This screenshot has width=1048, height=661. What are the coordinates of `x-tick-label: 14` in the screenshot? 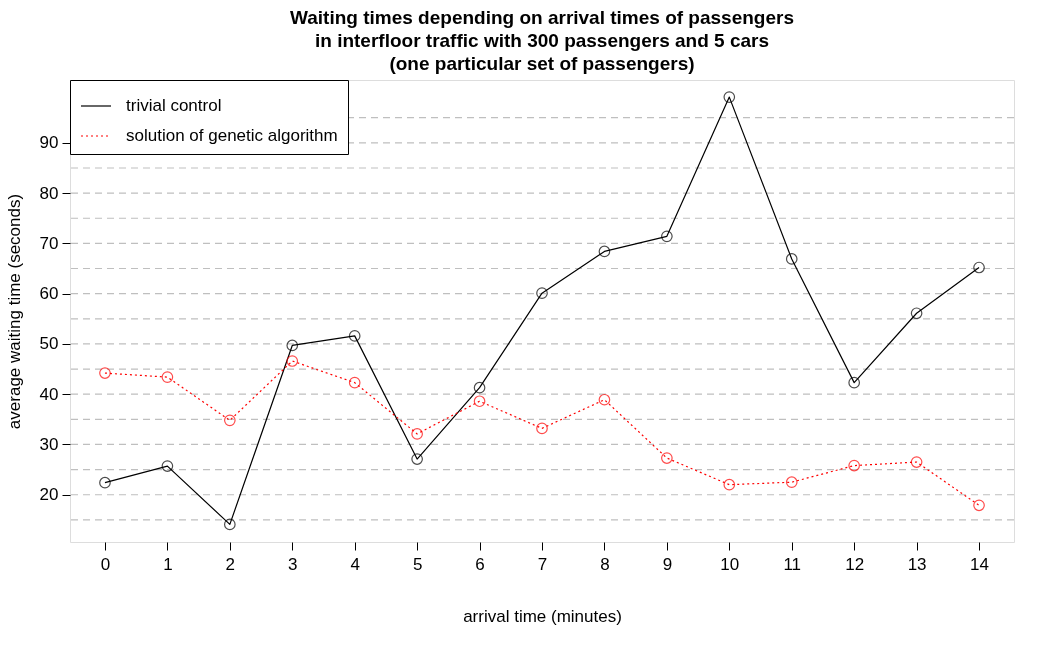 It's located at (979, 564).